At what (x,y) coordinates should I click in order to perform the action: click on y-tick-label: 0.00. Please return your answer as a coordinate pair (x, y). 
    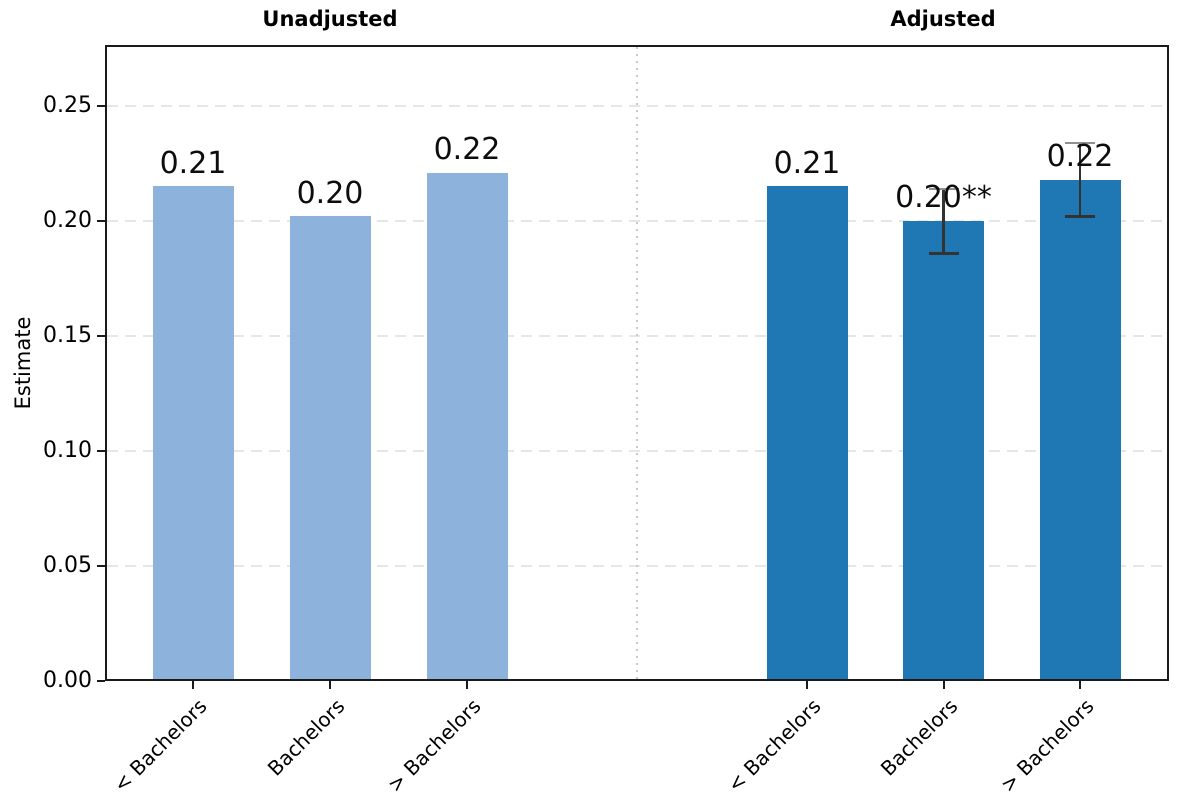
    Looking at the image, I should click on (67, 680).